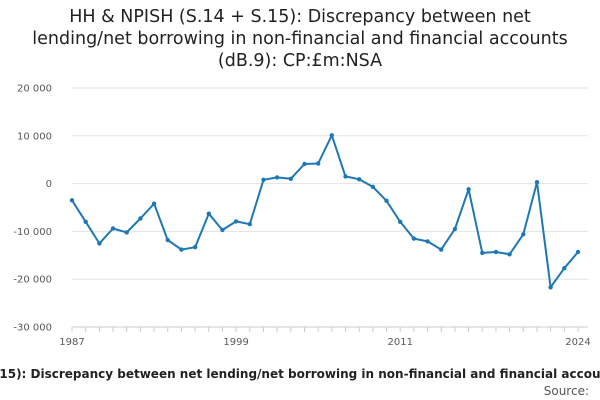  I want to click on y-tick-label: -10 000, so click(32, 232).